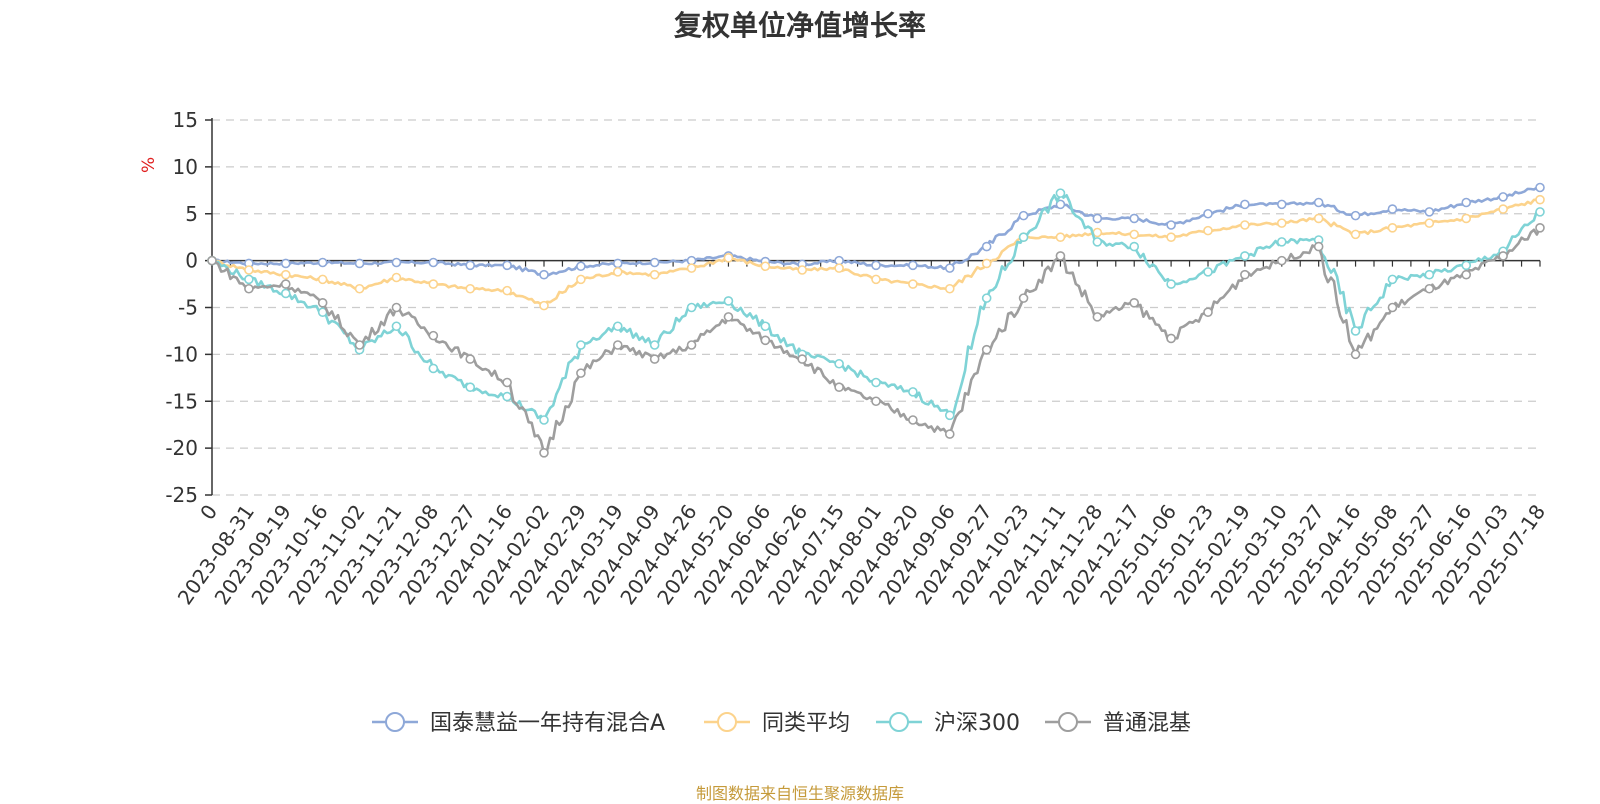 The image size is (1600, 804). I want to click on legend: 国泰慧益一年持有混合A 同类平均 沪深300 普通混基, so click(781, 723).